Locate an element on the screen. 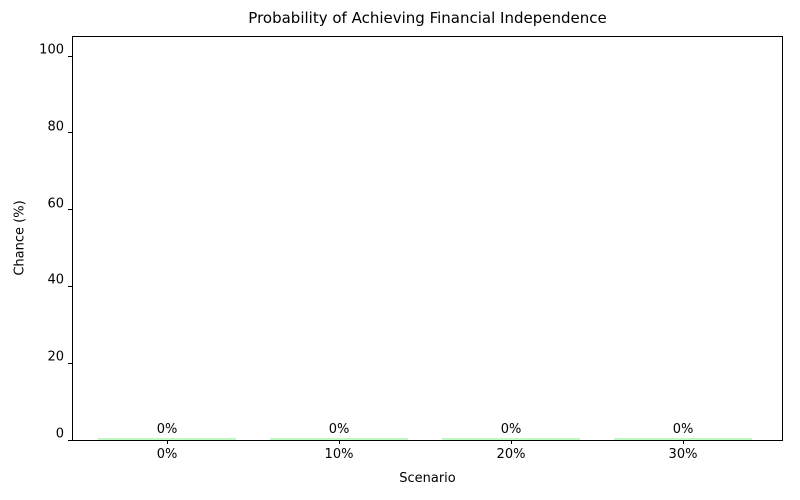 Image resolution: width=800 pixels, height=500 pixels. x-tick-label: 20% is located at coordinates (511, 454).